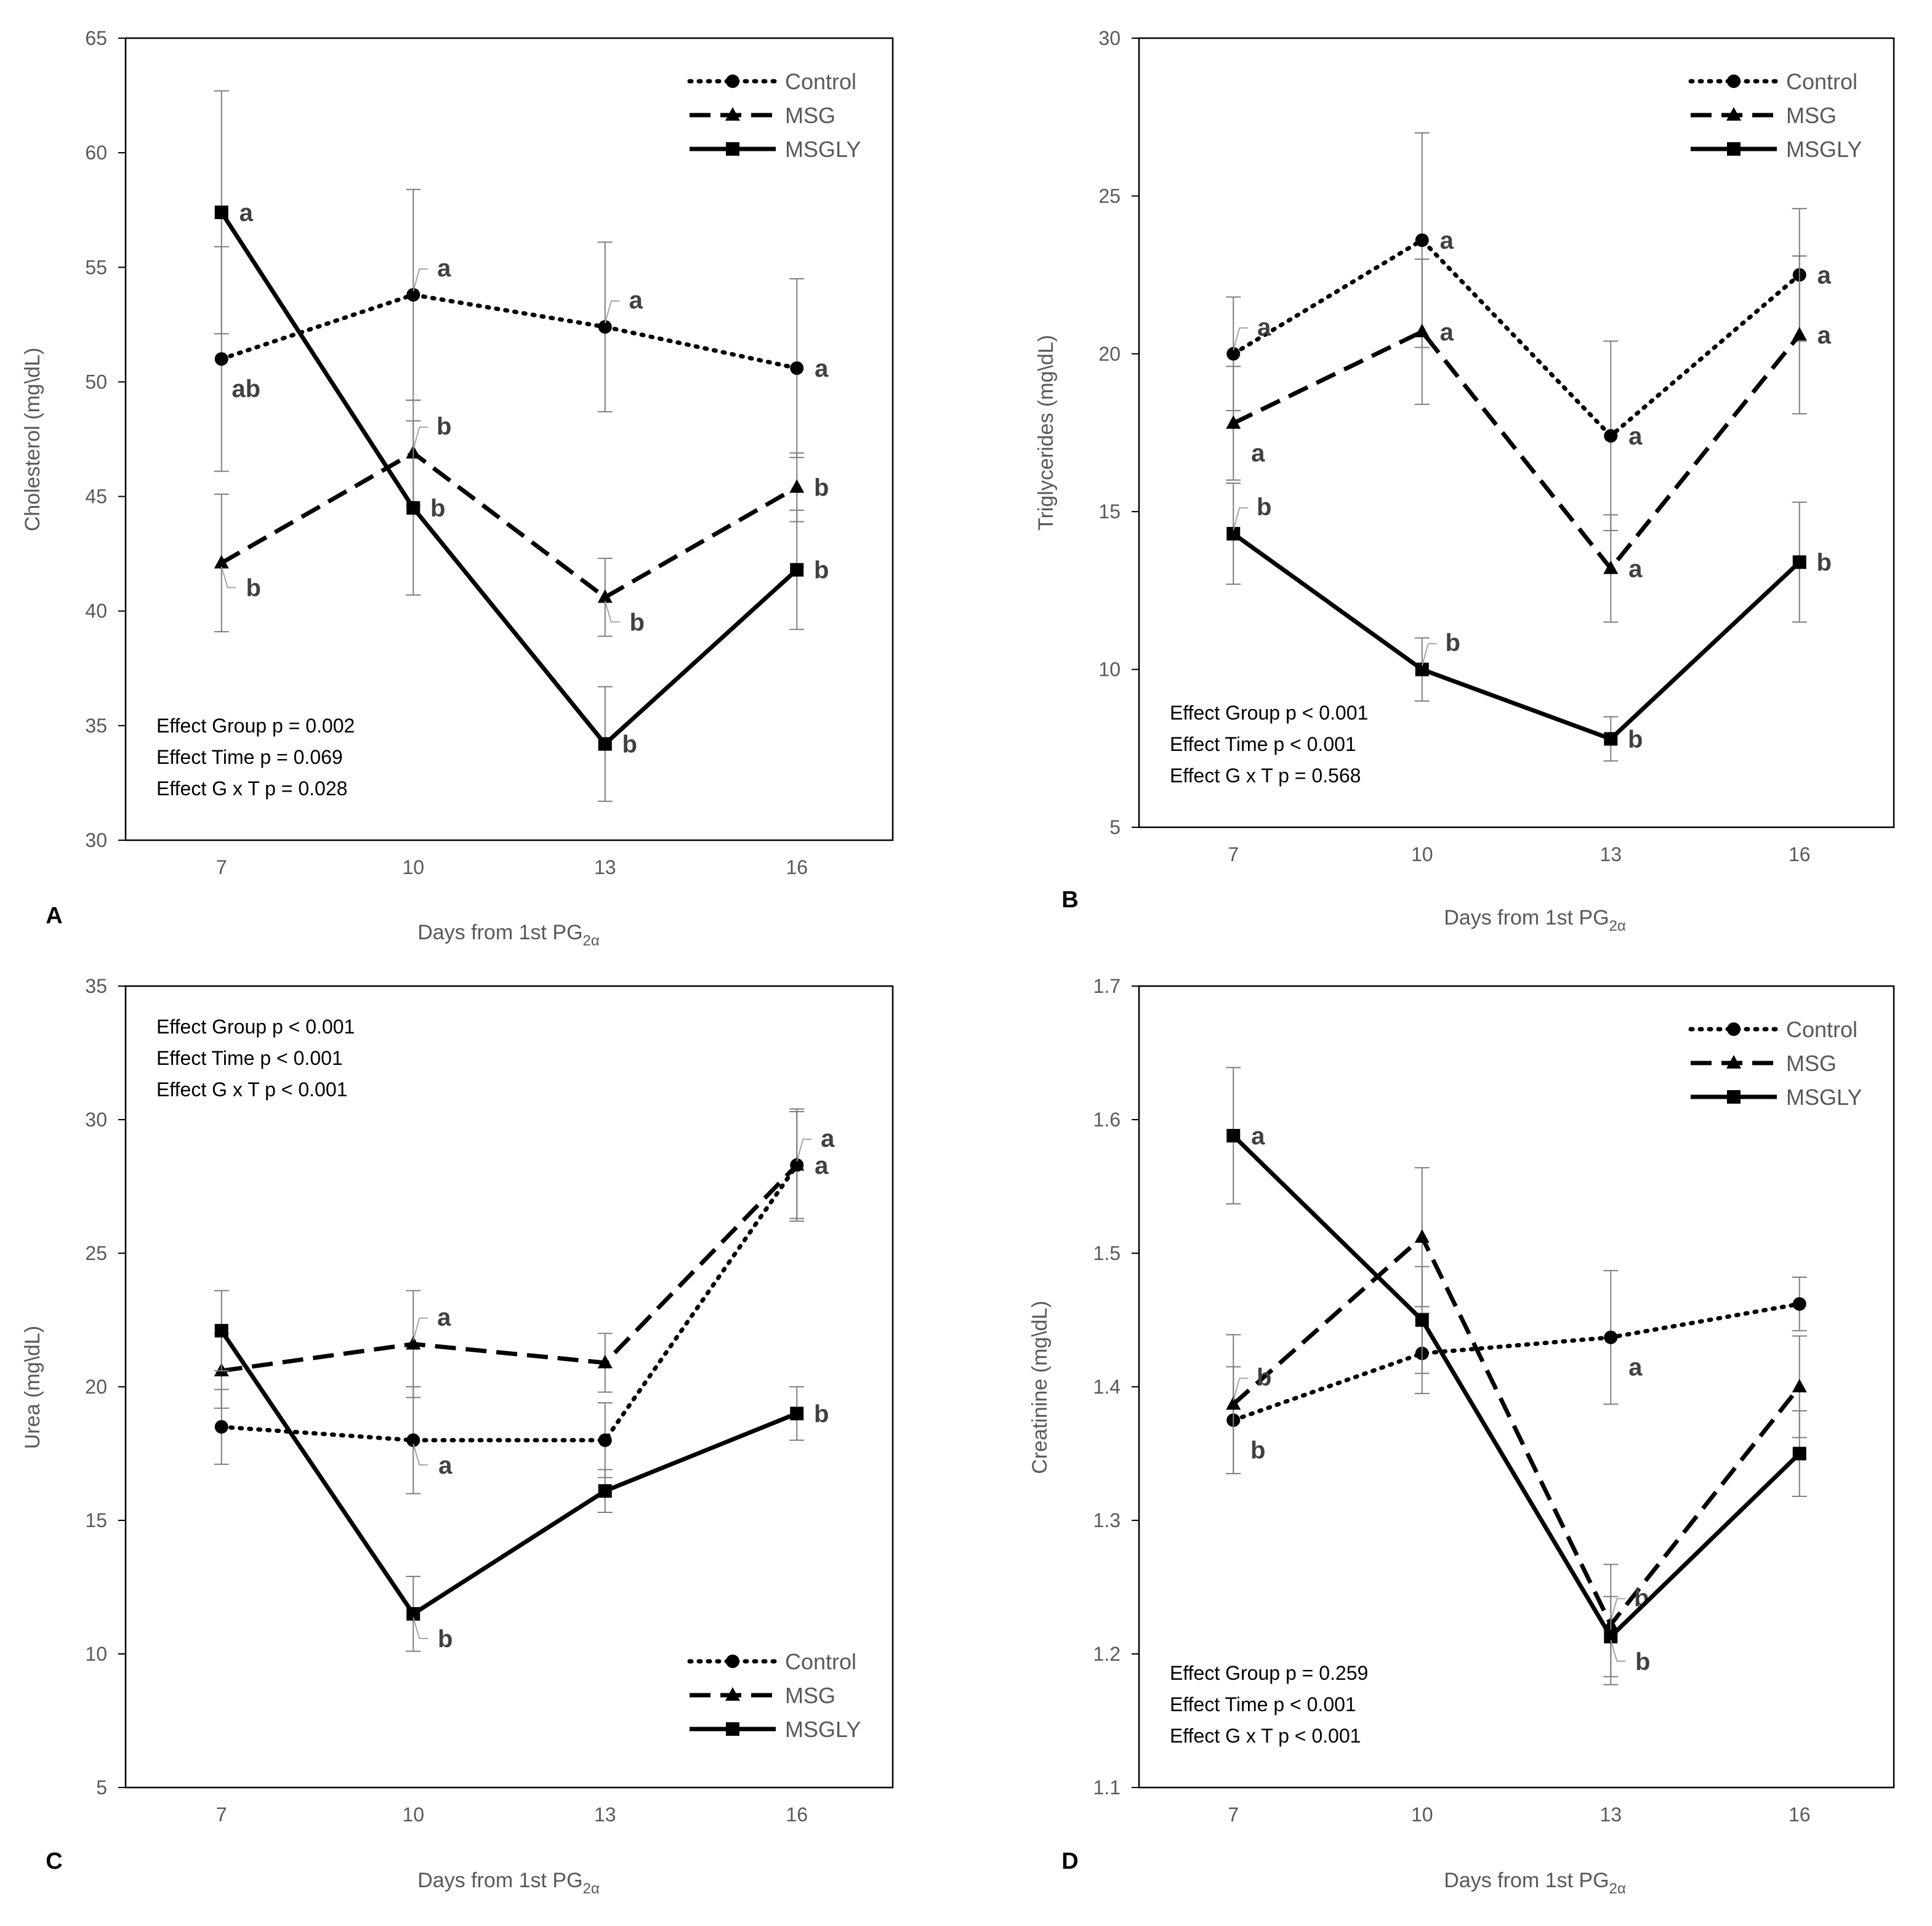 Image resolution: width=1932 pixels, height=1926 pixels. I want to click on y-tick-label: 40, so click(96, 611).